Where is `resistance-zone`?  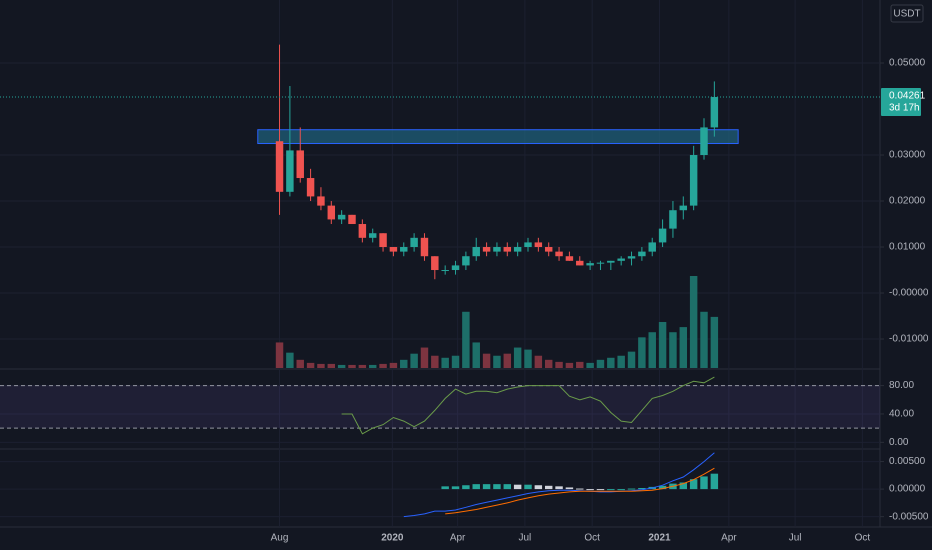
resistance-zone is located at coordinates (498, 137).